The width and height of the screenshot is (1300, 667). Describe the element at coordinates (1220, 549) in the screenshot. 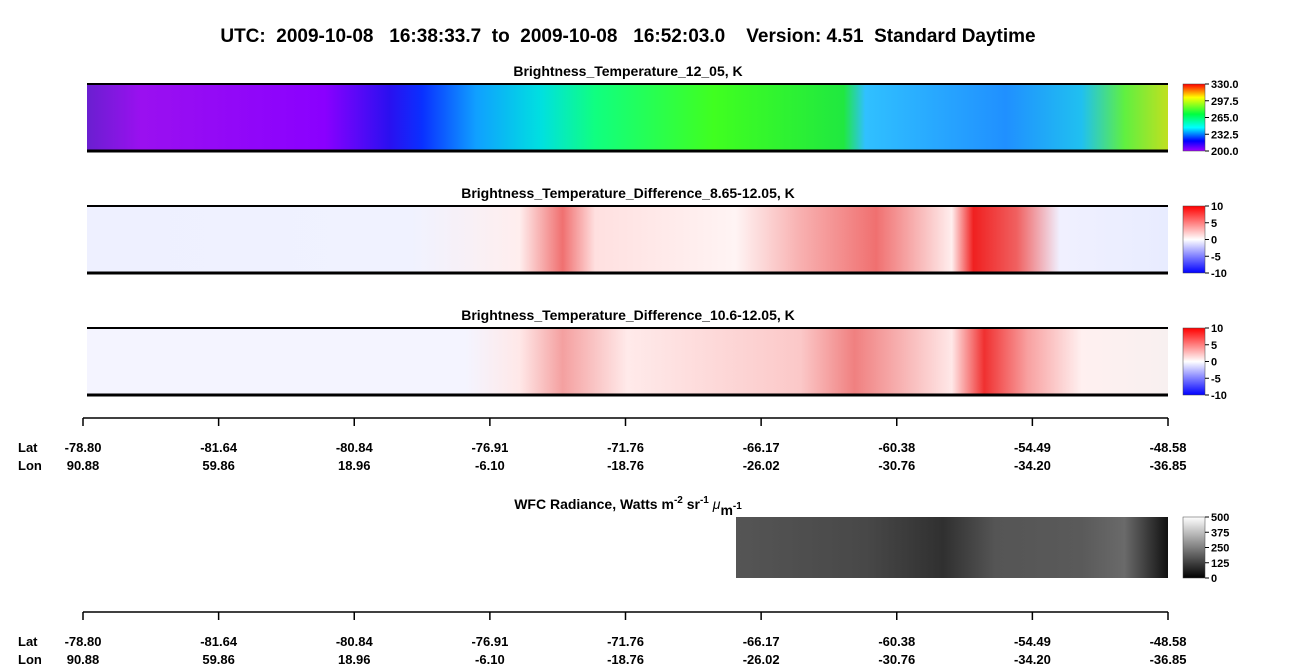

I see `colorbar-label: 250` at that location.